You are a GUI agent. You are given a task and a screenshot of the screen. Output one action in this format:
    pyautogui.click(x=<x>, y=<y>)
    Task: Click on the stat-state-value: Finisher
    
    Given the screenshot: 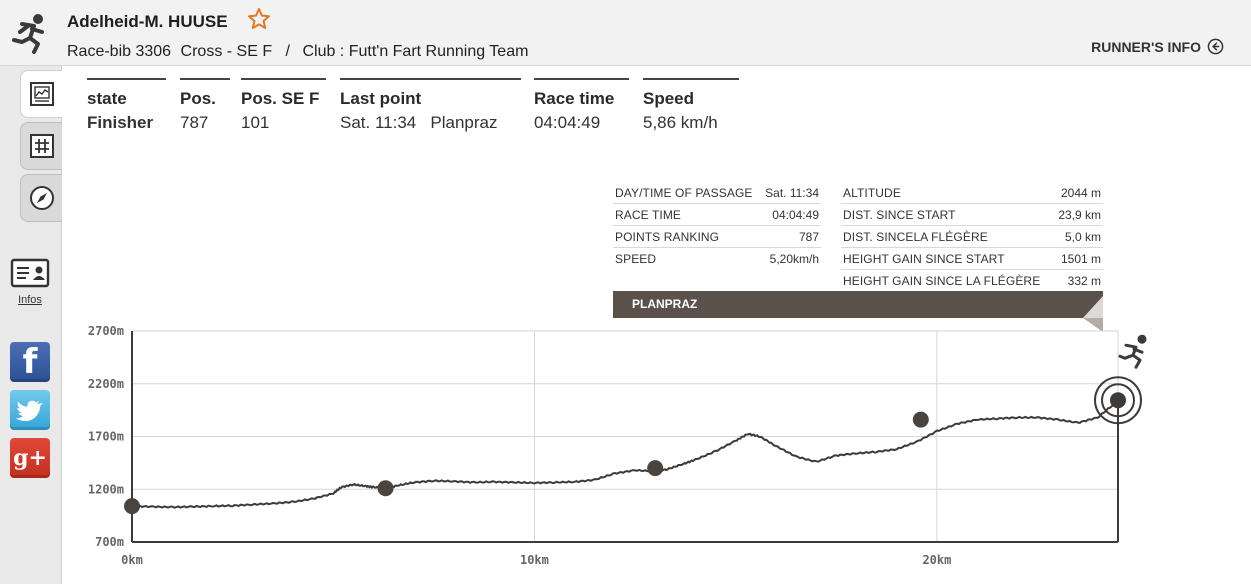 What is the action you would take?
    pyautogui.click(x=120, y=122)
    